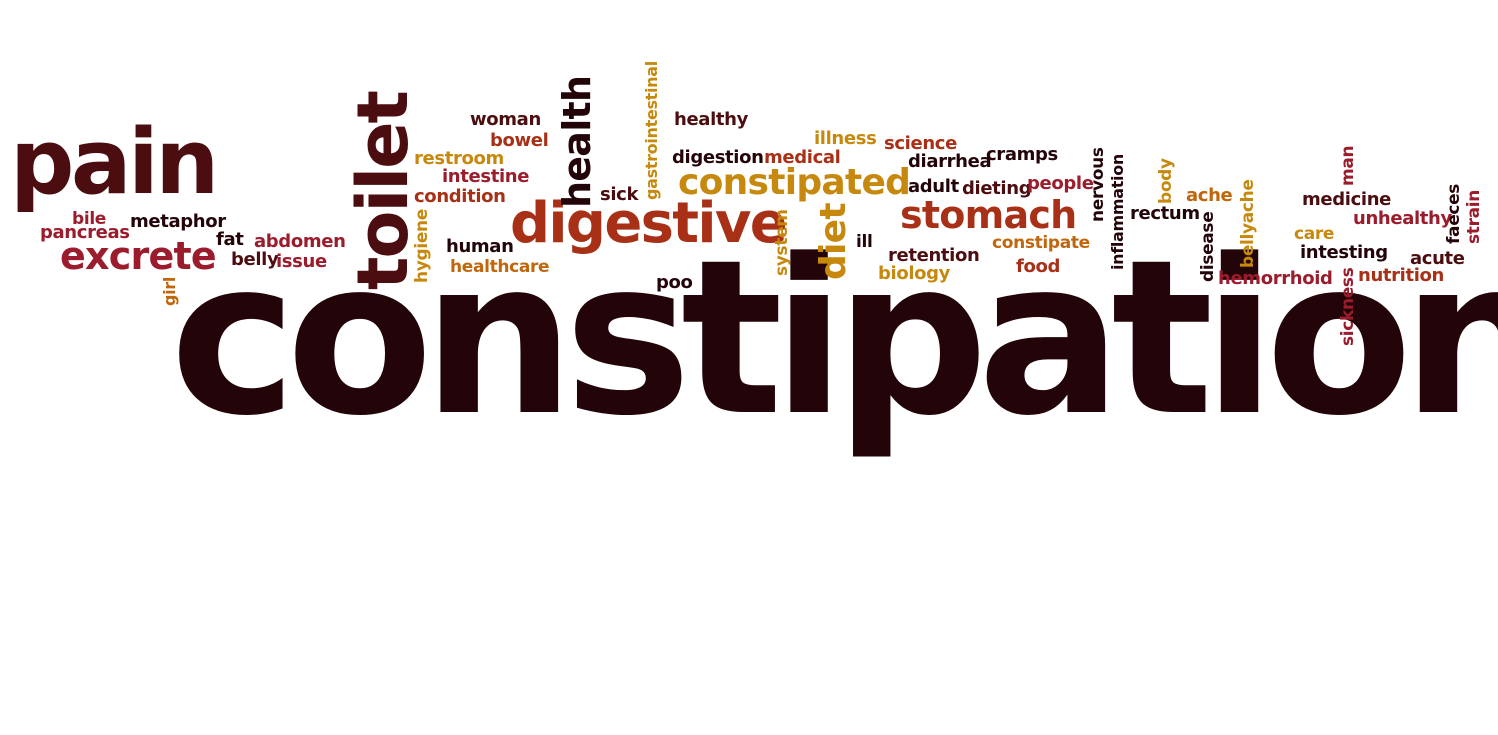 Image resolution: width=1498 pixels, height=735 pixels. Describe the element at coordinates (422, 246) in the screenshot. I see `word-hygiene: hygiene` at that location.